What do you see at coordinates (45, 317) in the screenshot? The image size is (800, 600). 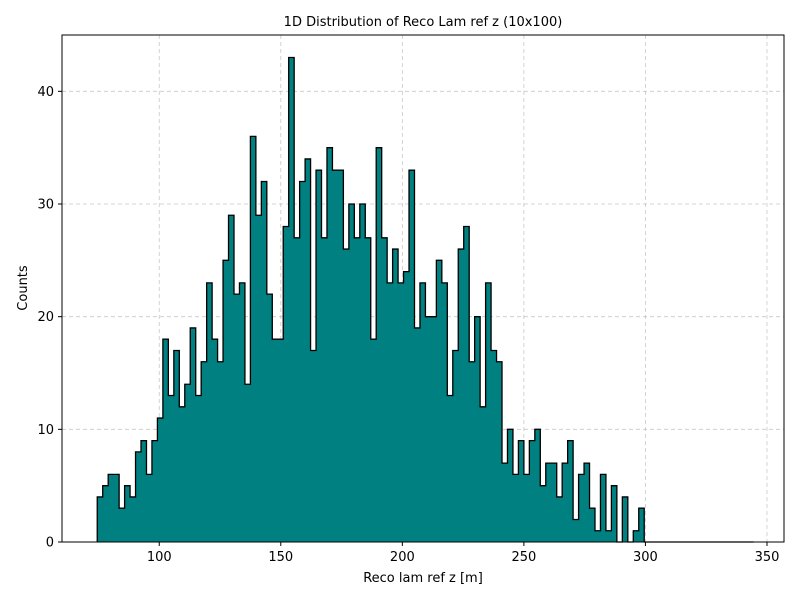 I see `y-tick-label: 20` at bounding box center [45, 317].